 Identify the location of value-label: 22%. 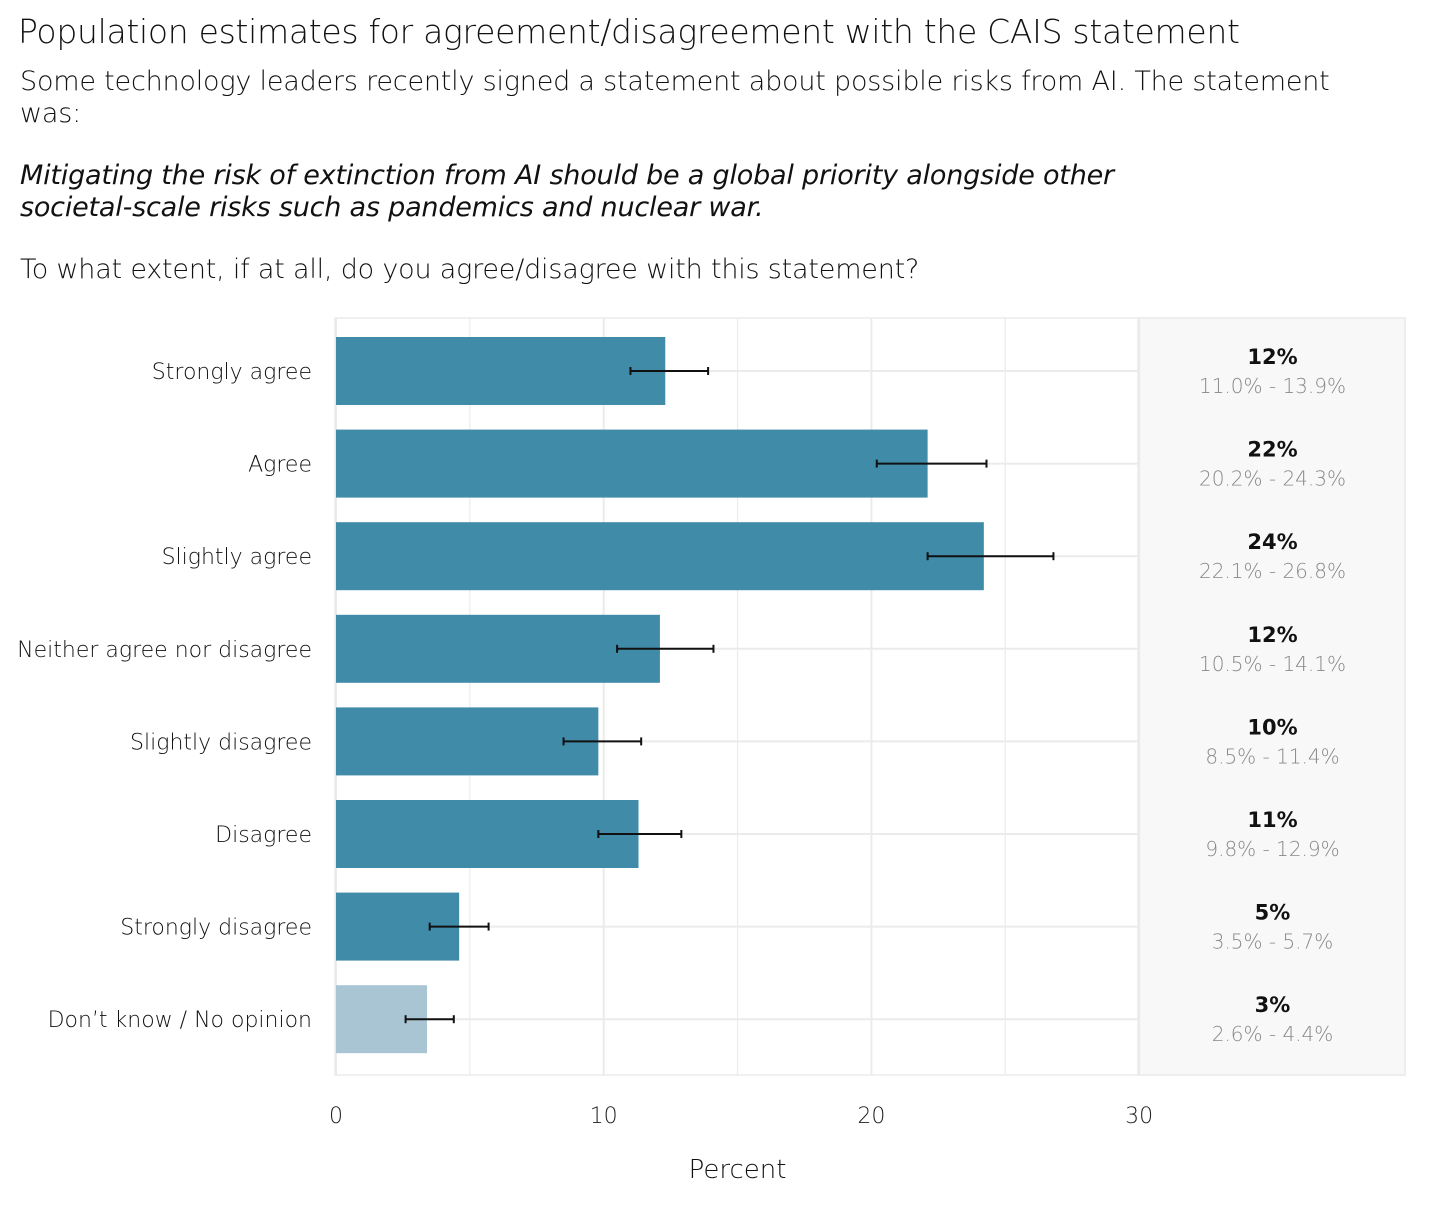
(1272, 450).